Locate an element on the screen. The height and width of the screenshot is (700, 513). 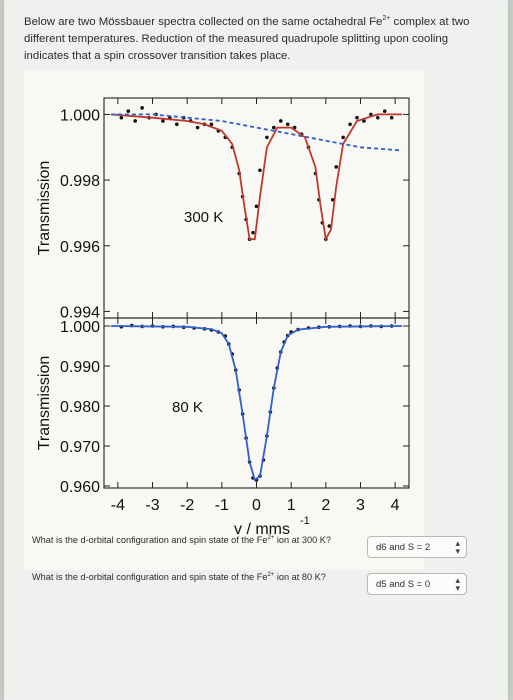
y-tick-label: 0.996 is located at coordinates (80, 247).